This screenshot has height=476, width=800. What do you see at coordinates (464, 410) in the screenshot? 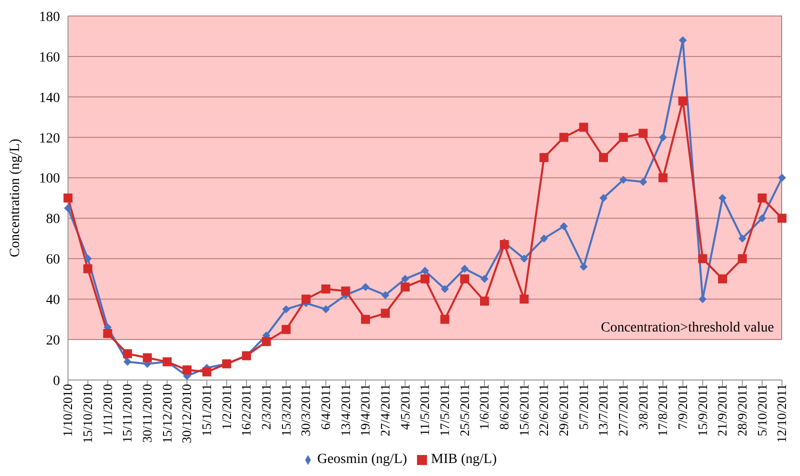
I see `x-tick-label: 25/5/2011` at bounding box center [464, 410].